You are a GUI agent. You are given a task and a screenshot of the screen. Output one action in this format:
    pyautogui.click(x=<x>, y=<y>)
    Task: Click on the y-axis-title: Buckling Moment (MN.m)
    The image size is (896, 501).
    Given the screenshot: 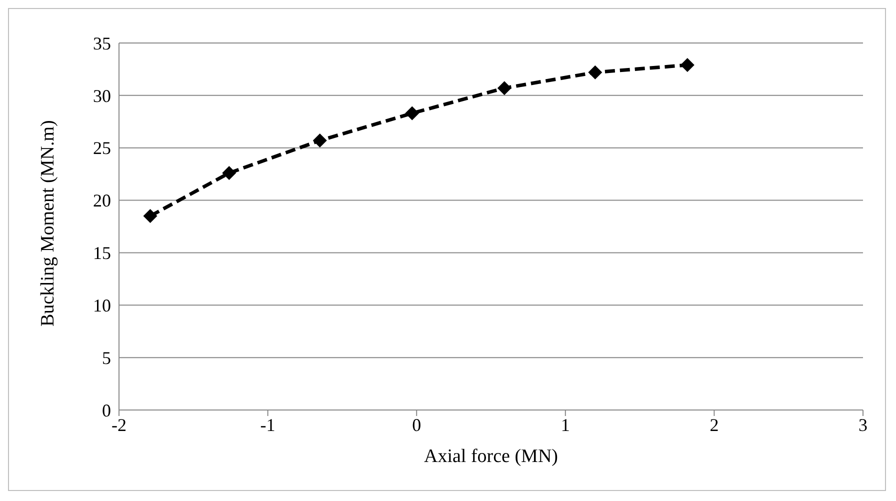 What is the action you would take?
    pyautogui.click(x=48, y=223)
    